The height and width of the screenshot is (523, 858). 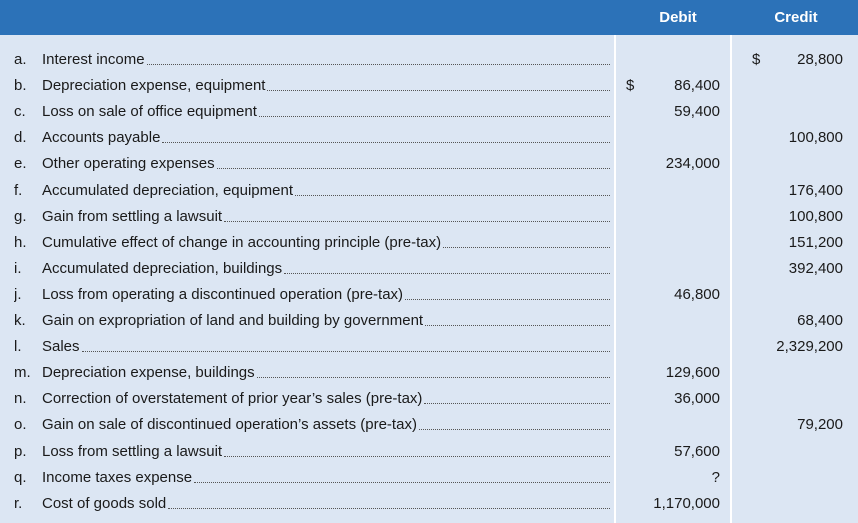 What do you see at coordinates (22, 373) in the screenshot?
I see `row-letter: m.` at bounding box center [22, 373].